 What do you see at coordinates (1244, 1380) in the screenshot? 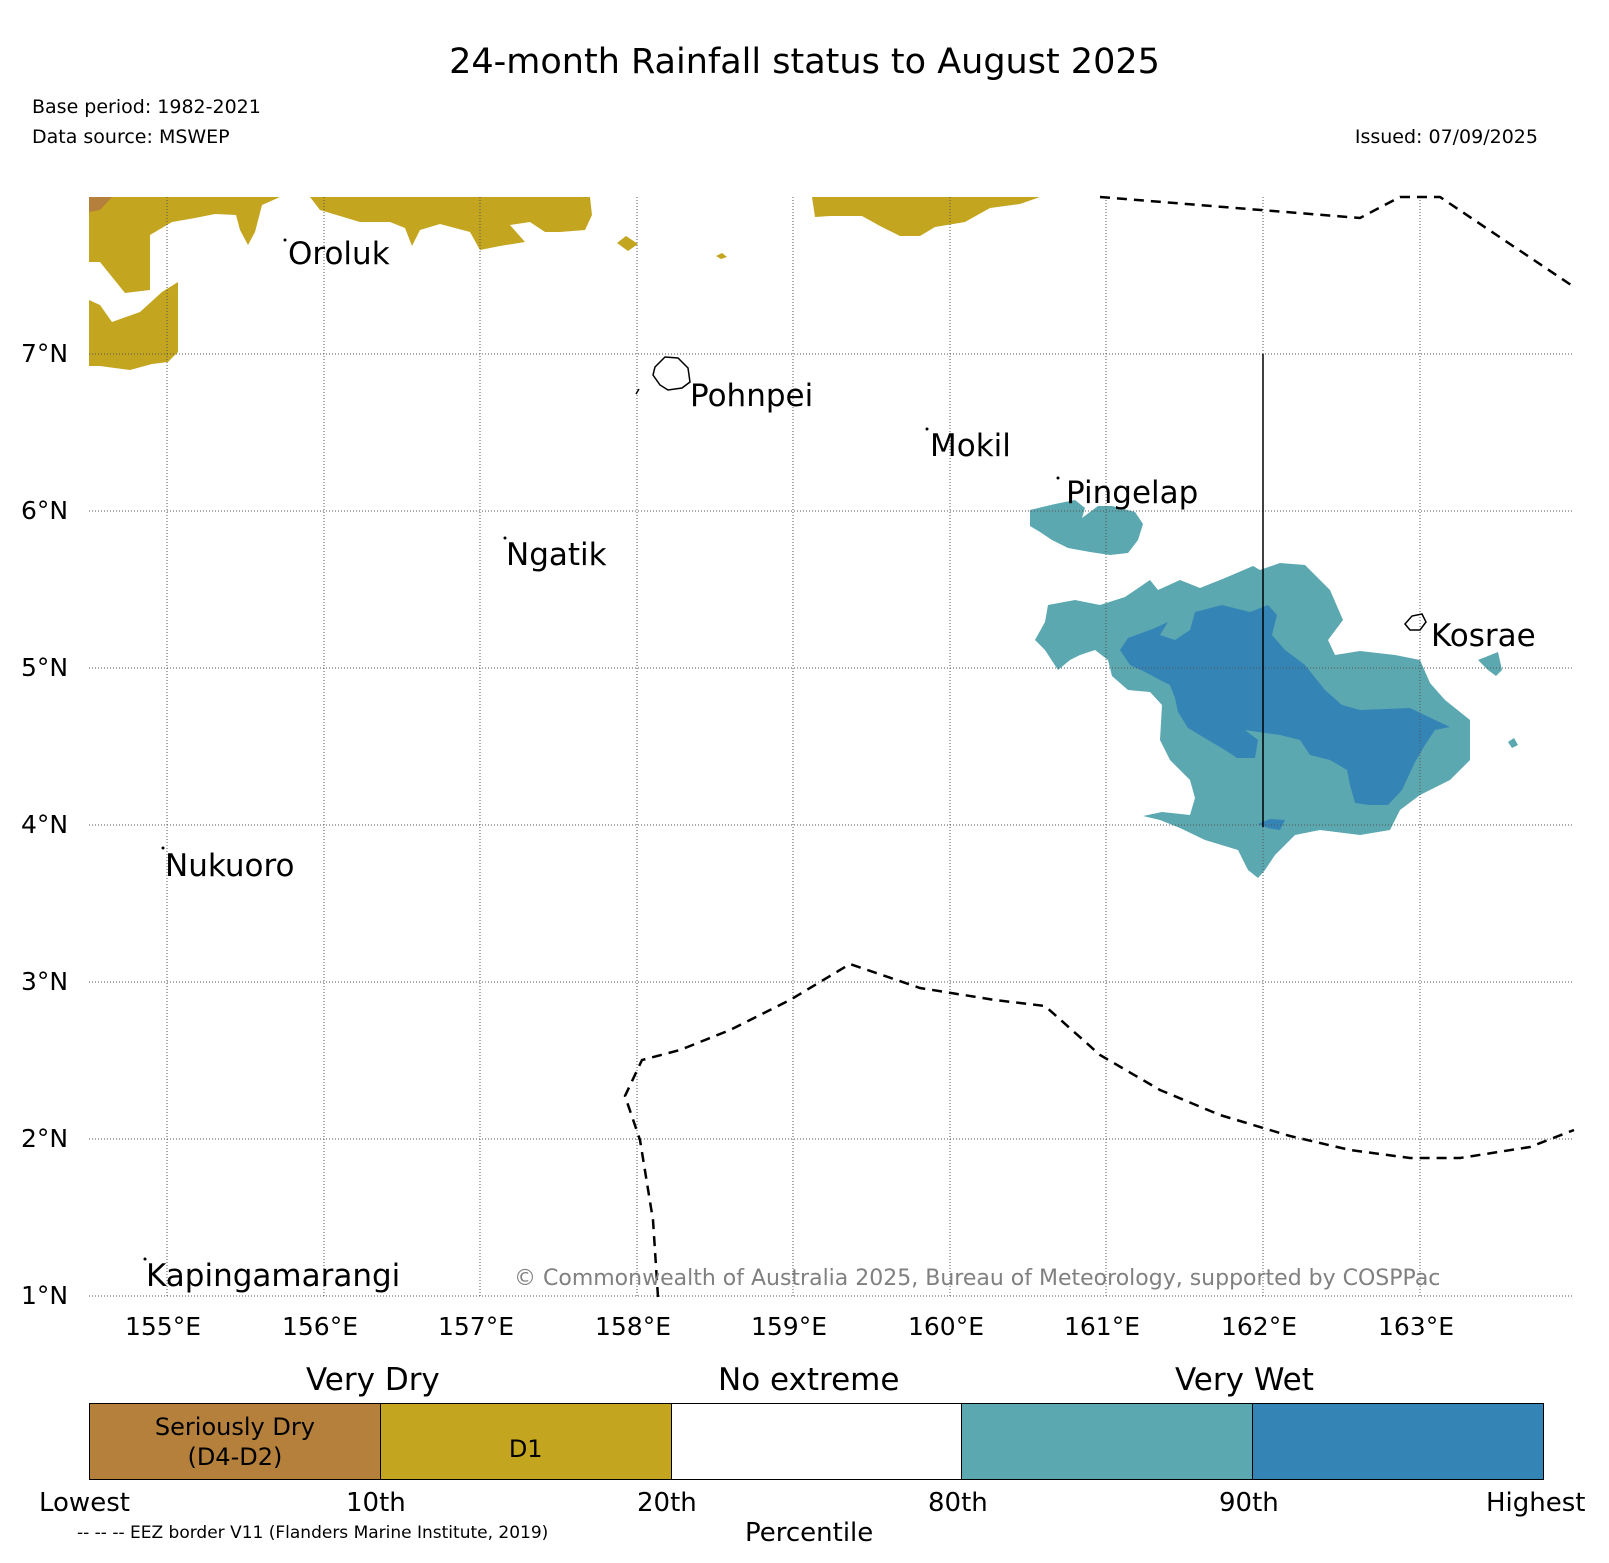
I see `legend-group-very-wet: Very Wet` at bounding box center [1244, 1380].